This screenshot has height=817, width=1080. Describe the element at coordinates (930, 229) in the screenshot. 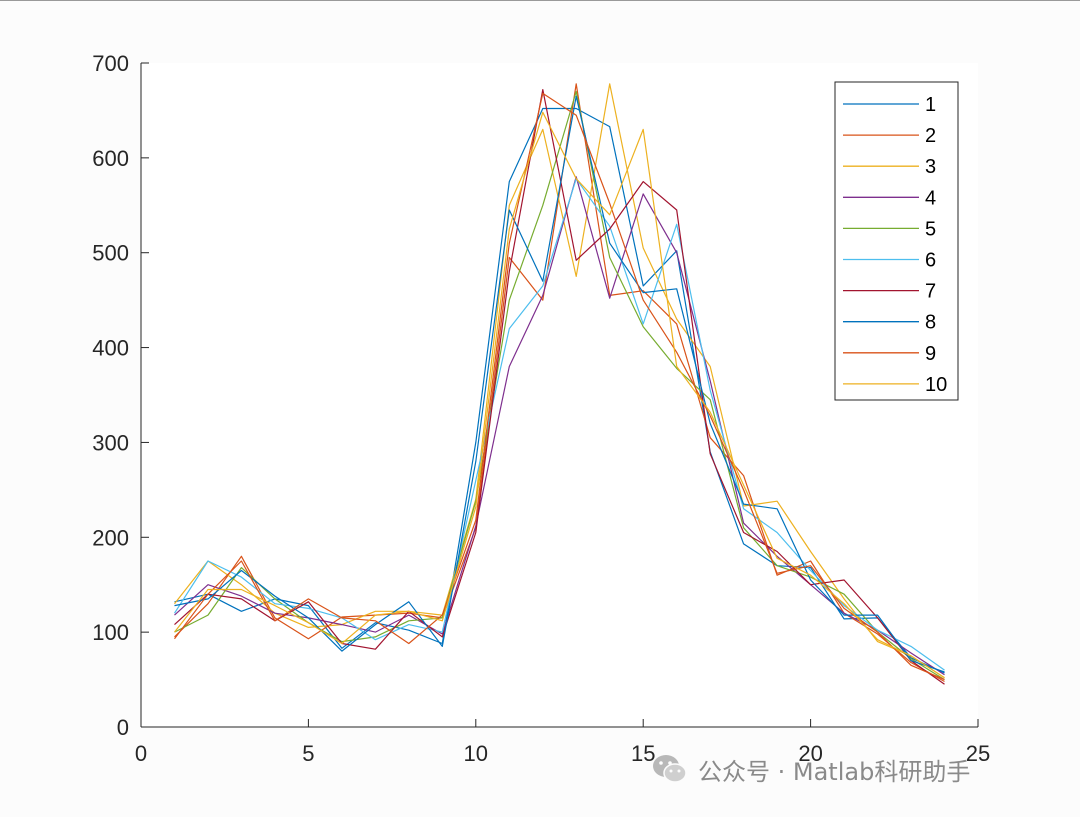

I see `legend-label-5: 5` at that location.